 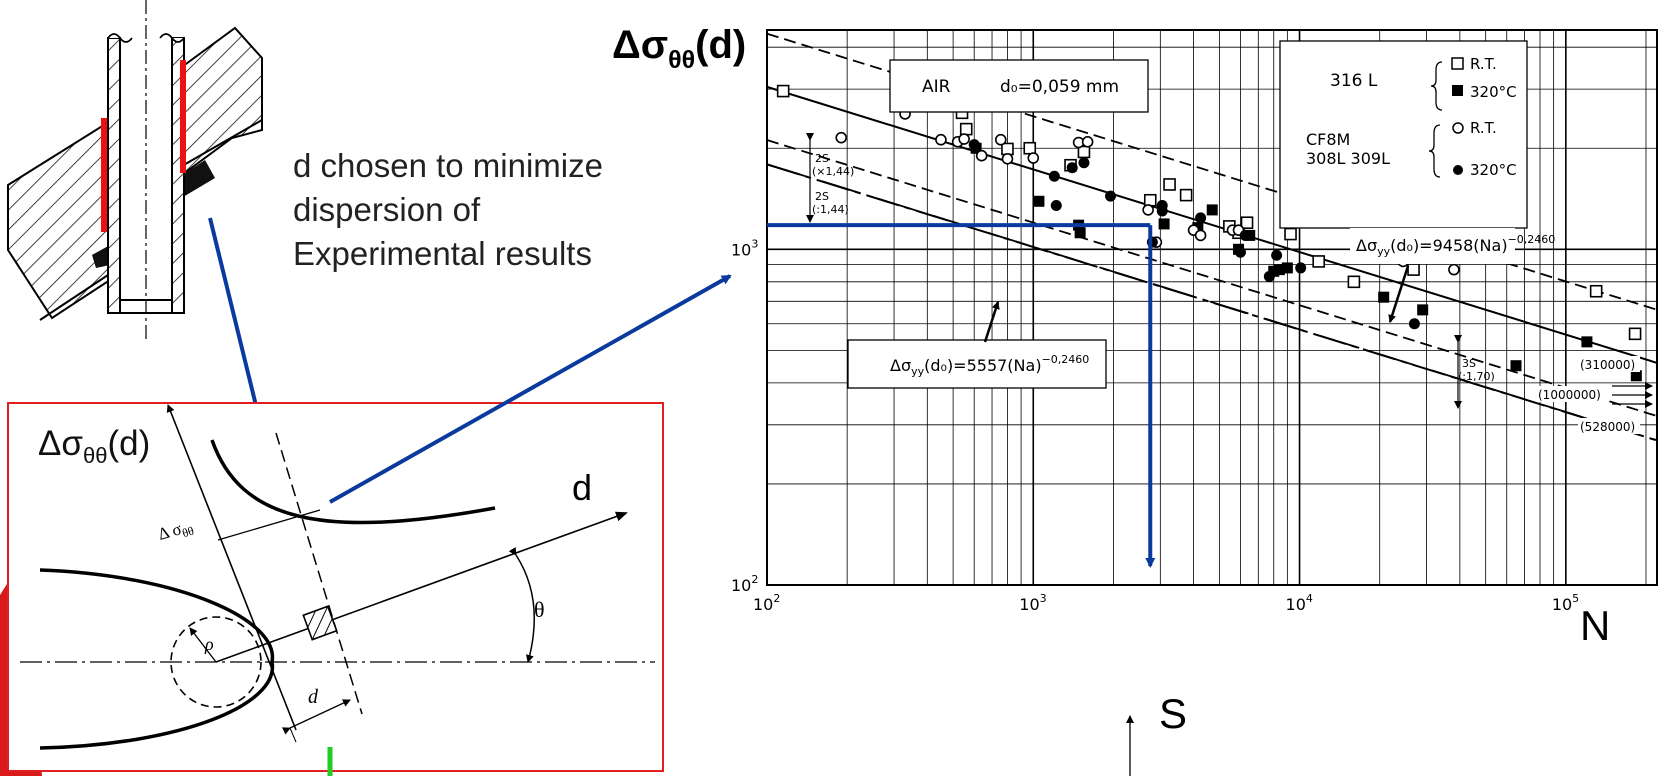 I want to click on inset-y-label: Δσθθ(d), so click(x=94, y=446).